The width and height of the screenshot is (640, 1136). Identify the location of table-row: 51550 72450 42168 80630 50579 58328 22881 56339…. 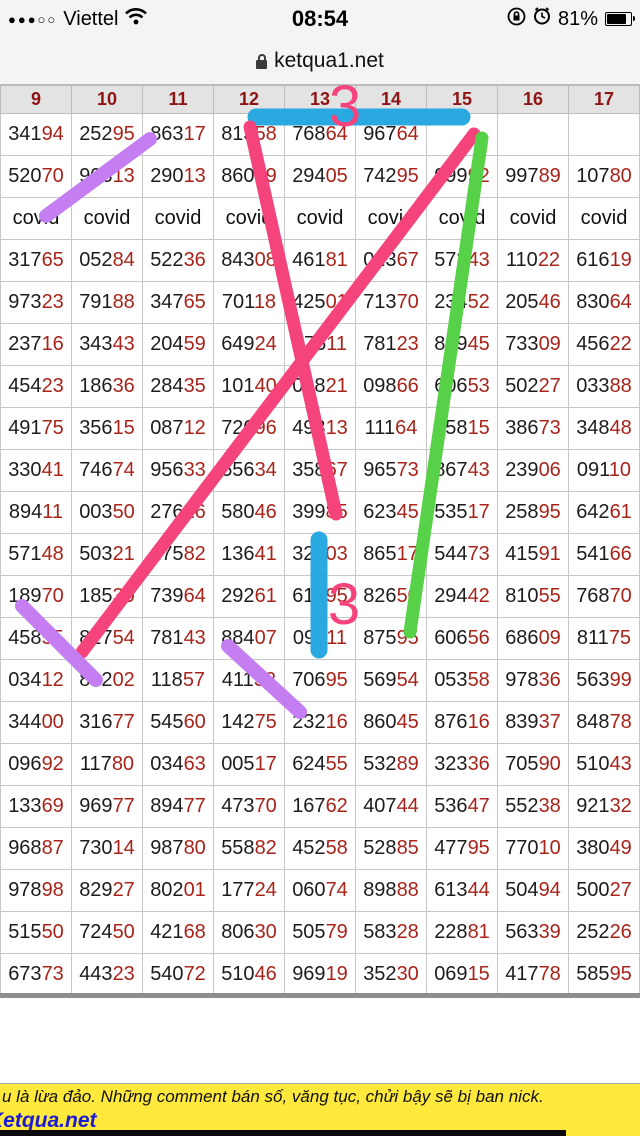
(320, 932).